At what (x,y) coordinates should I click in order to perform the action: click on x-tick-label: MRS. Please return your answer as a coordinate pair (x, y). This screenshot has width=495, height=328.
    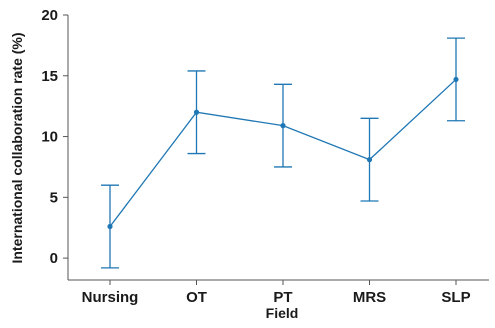
    Looking at the image, I should click on (369, 297).